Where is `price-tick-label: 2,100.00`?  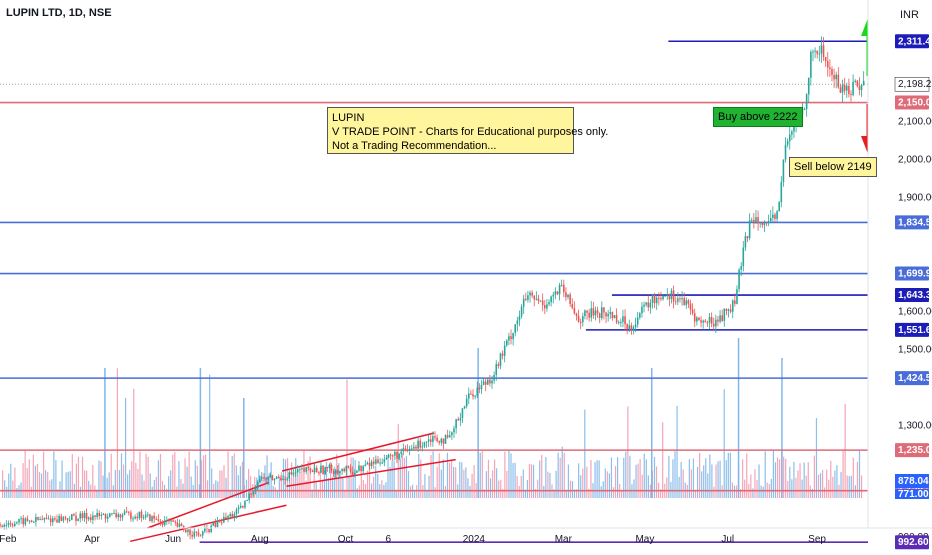 price-tick-label: 2,100.00 is located at coordinates (915, 122).